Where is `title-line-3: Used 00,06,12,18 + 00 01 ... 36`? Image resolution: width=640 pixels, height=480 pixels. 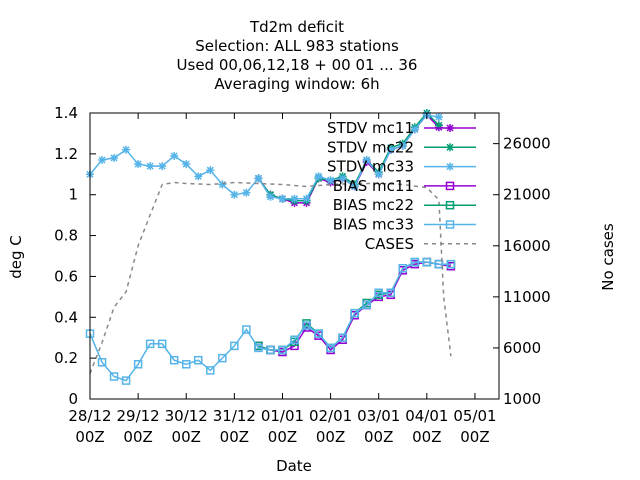 title-line-3: Used 00,06,12,18 + 00 01 ... 36 is located at coordinates (297, 65).